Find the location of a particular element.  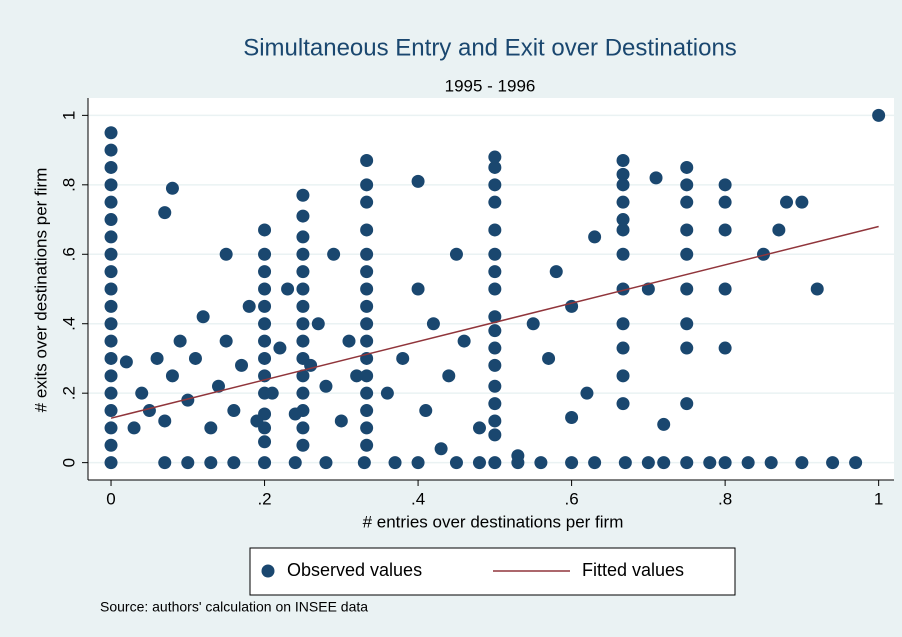

chart-subtitle: 1995 - 1996 is located at coordinates (490, 85).